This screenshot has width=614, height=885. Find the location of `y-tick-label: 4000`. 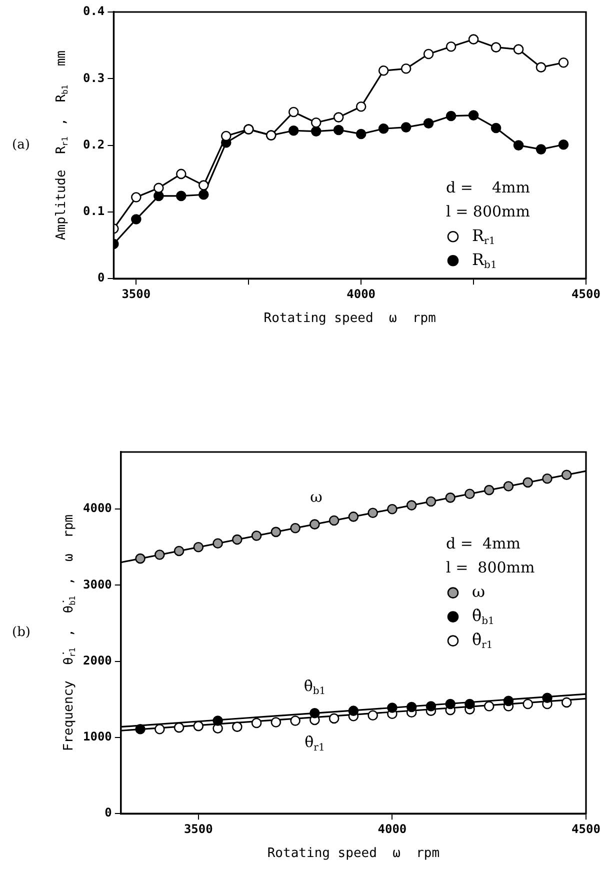

y-tick-label: 4000 is located at coordinates (97, 508).